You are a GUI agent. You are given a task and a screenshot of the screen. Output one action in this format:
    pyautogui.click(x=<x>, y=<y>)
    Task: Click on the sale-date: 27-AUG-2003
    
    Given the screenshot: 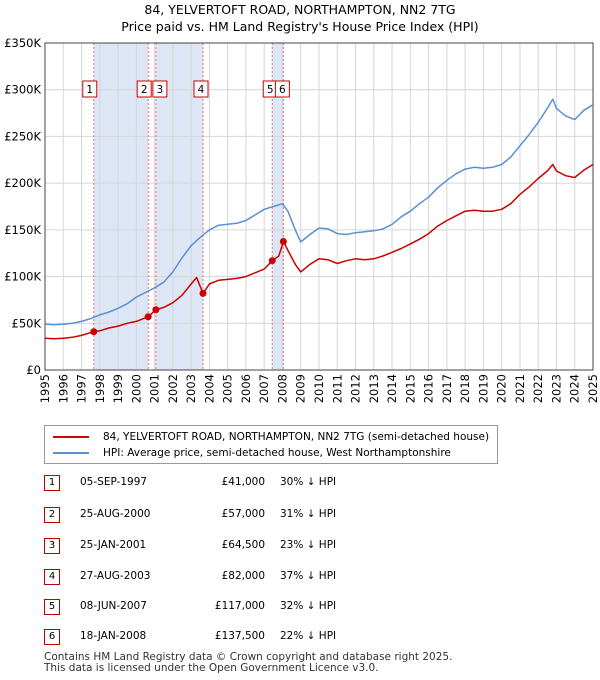 What is the action you would take?
    pyautogui.click(x=115, y=576)
    